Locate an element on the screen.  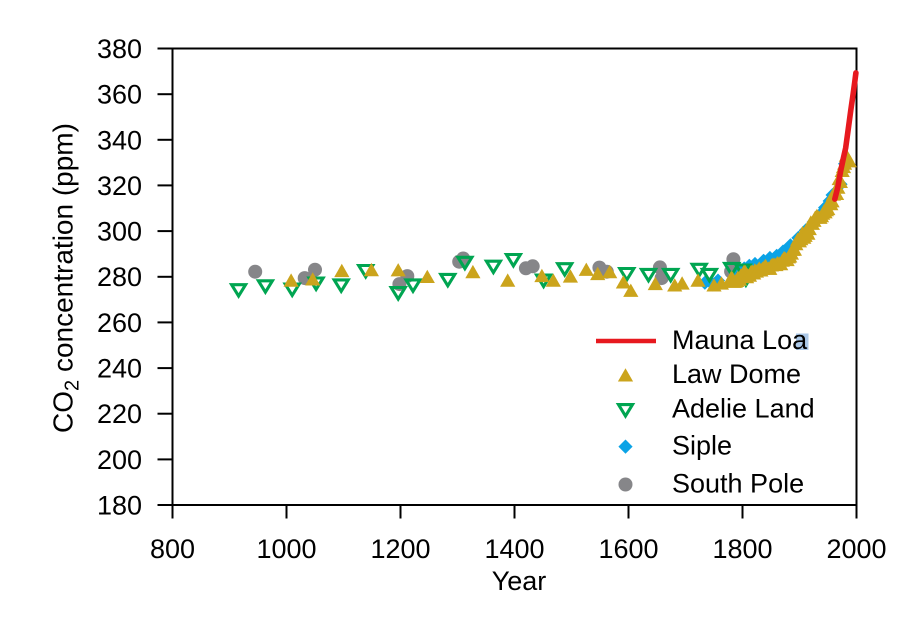
svg-text: Law Dome is located at coordinates (736, 374).